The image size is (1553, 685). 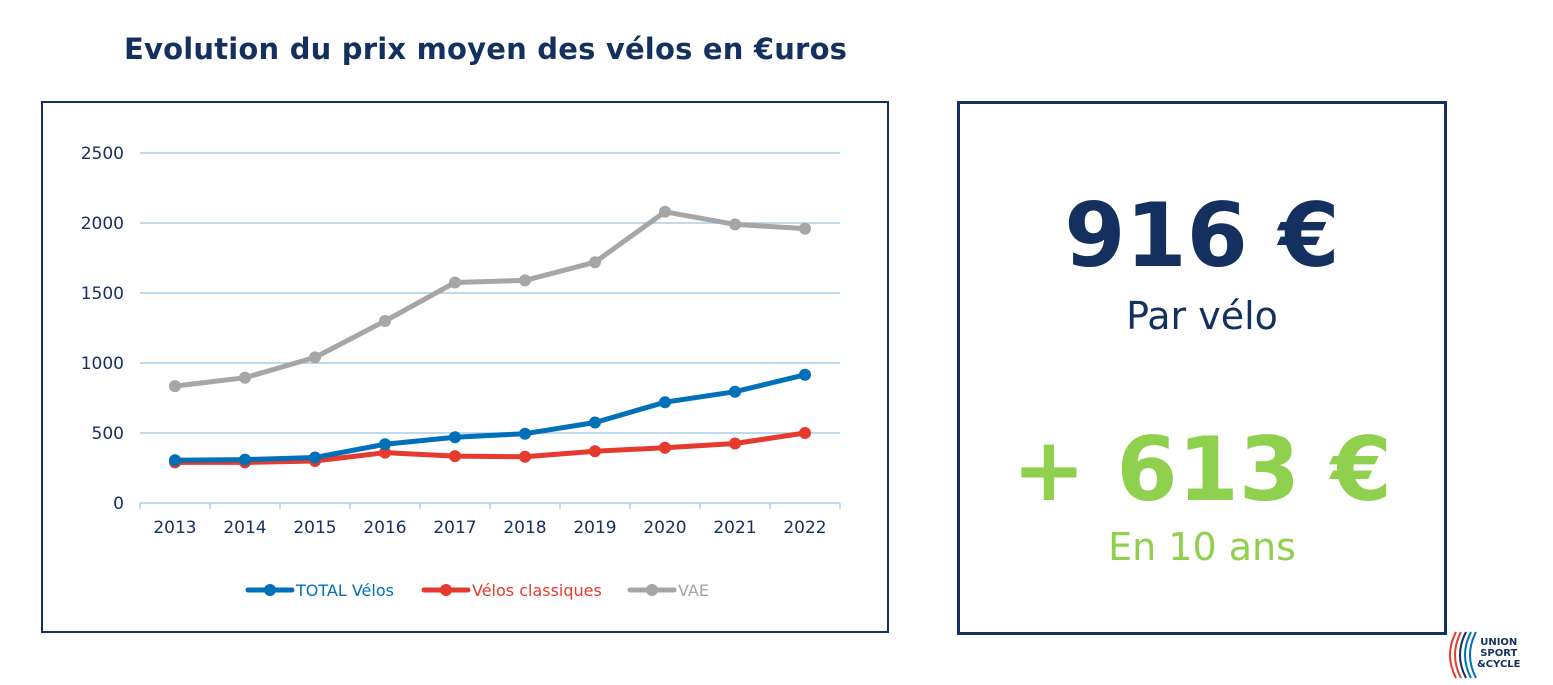 I want to click on x-tick-label: 2016, so click(x=384, y=528).